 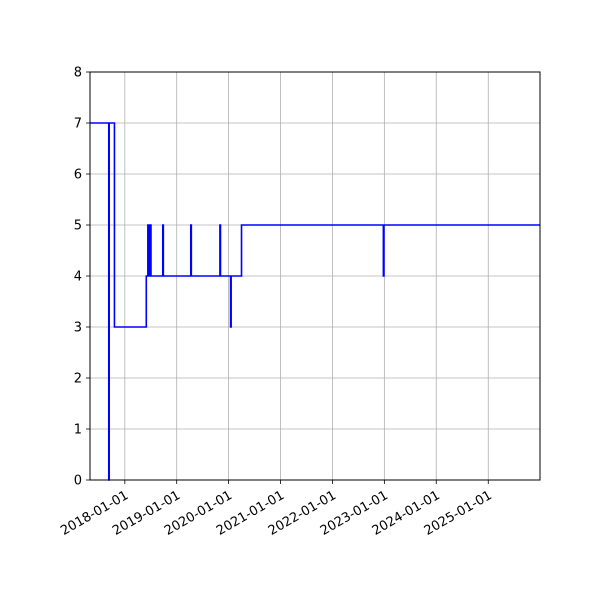 What do you see at coordinates (78, 124) in the screenshot?
I see `y-tick-label: 7` at bounding box center [78, 124].